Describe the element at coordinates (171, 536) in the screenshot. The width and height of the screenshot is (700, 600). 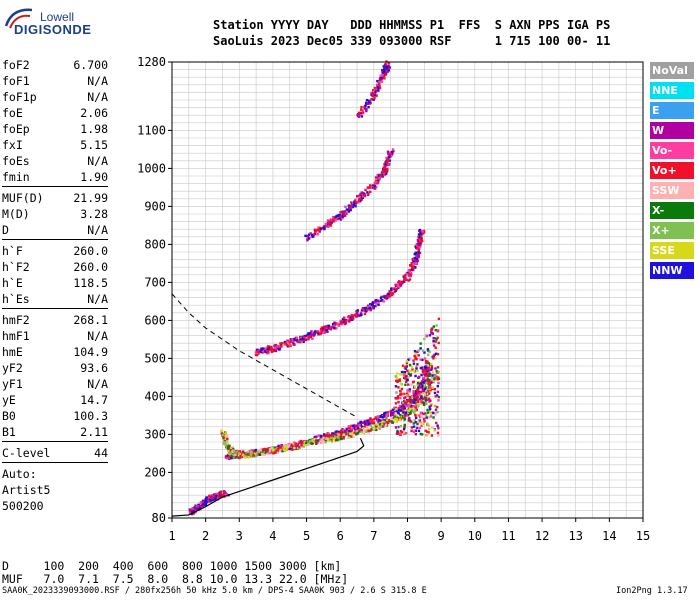
I see `x-tick-label: 1` at that location.